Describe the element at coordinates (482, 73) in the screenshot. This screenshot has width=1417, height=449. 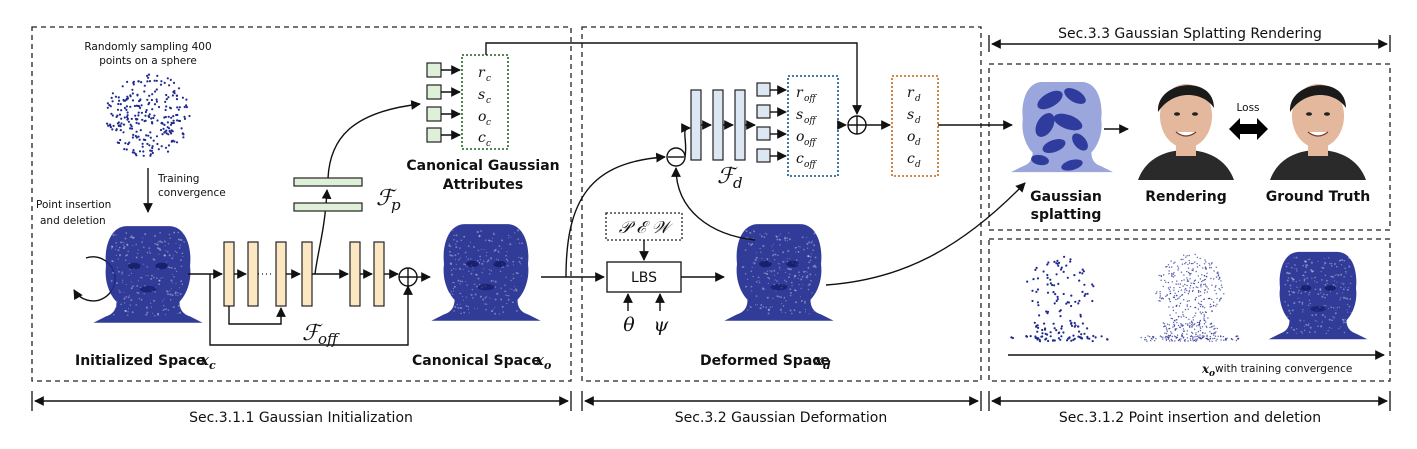
I see `canonical-attr-r: r` at that location.